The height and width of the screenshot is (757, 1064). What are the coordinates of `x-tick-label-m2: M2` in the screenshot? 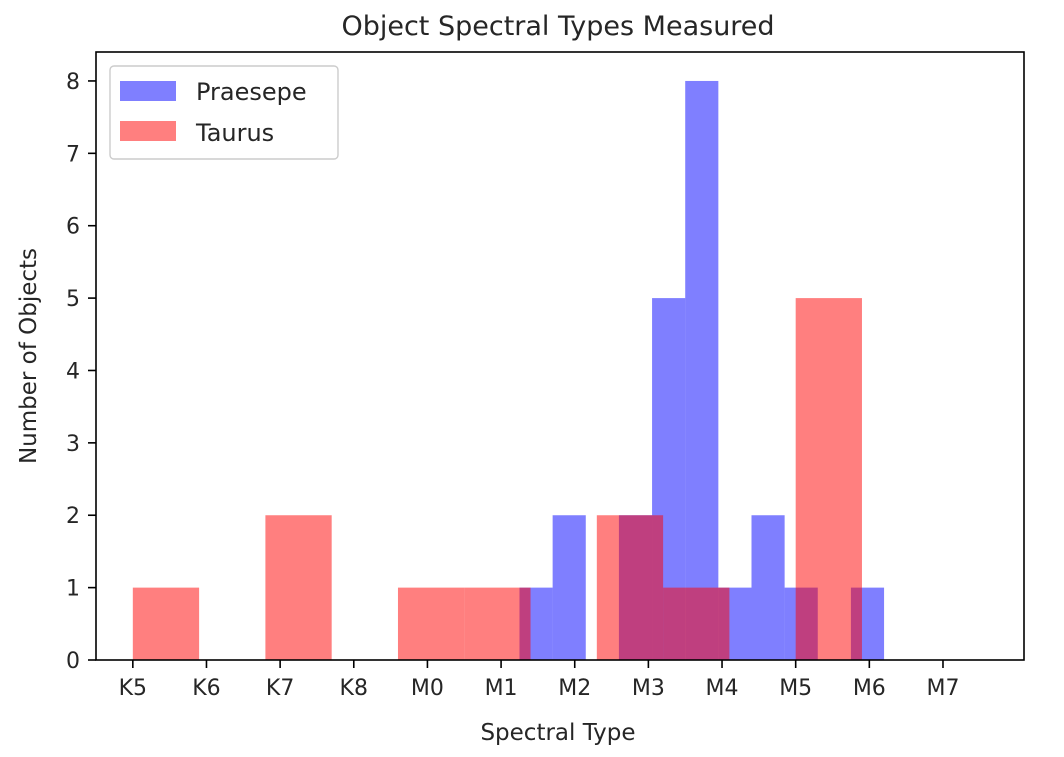 It's located at (574, 688).